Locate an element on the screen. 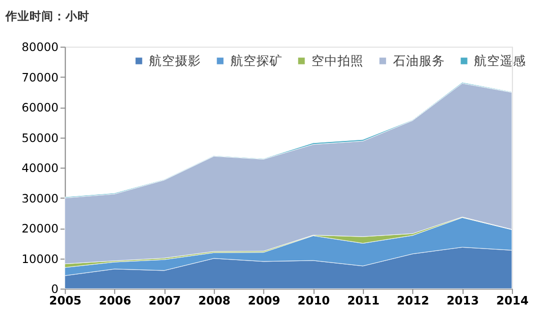  y-tick-label: 80000 is located at coordinates (40, 47).